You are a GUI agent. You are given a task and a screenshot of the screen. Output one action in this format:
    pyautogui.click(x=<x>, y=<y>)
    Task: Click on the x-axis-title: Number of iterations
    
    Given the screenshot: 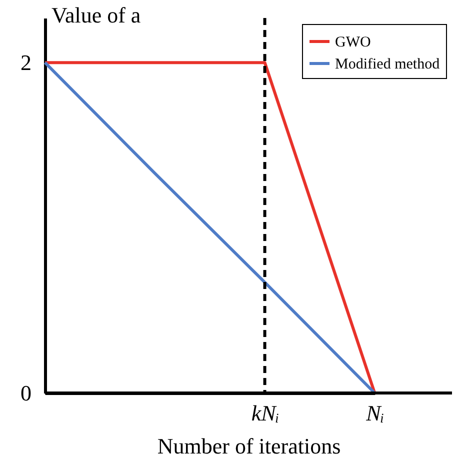 What is the action you would take?
    pyautogui.click(x=249, y=446)
    